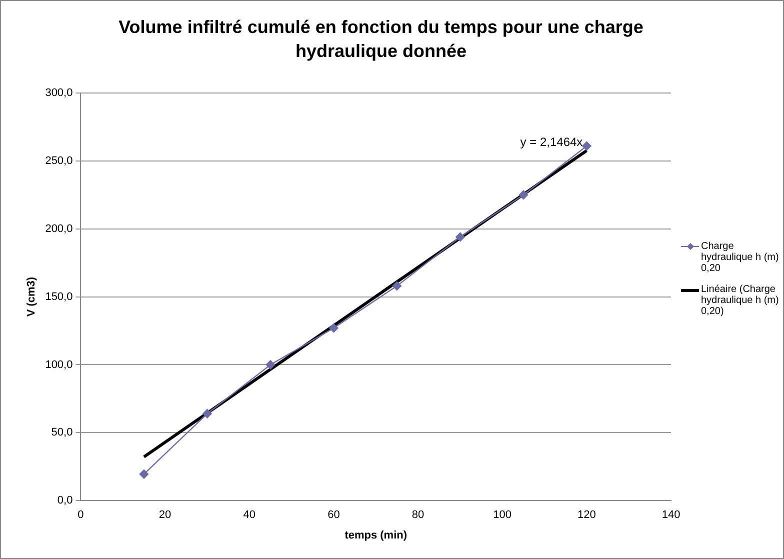  I want to click on y-tick-label: 250,0, so click(59, 160).